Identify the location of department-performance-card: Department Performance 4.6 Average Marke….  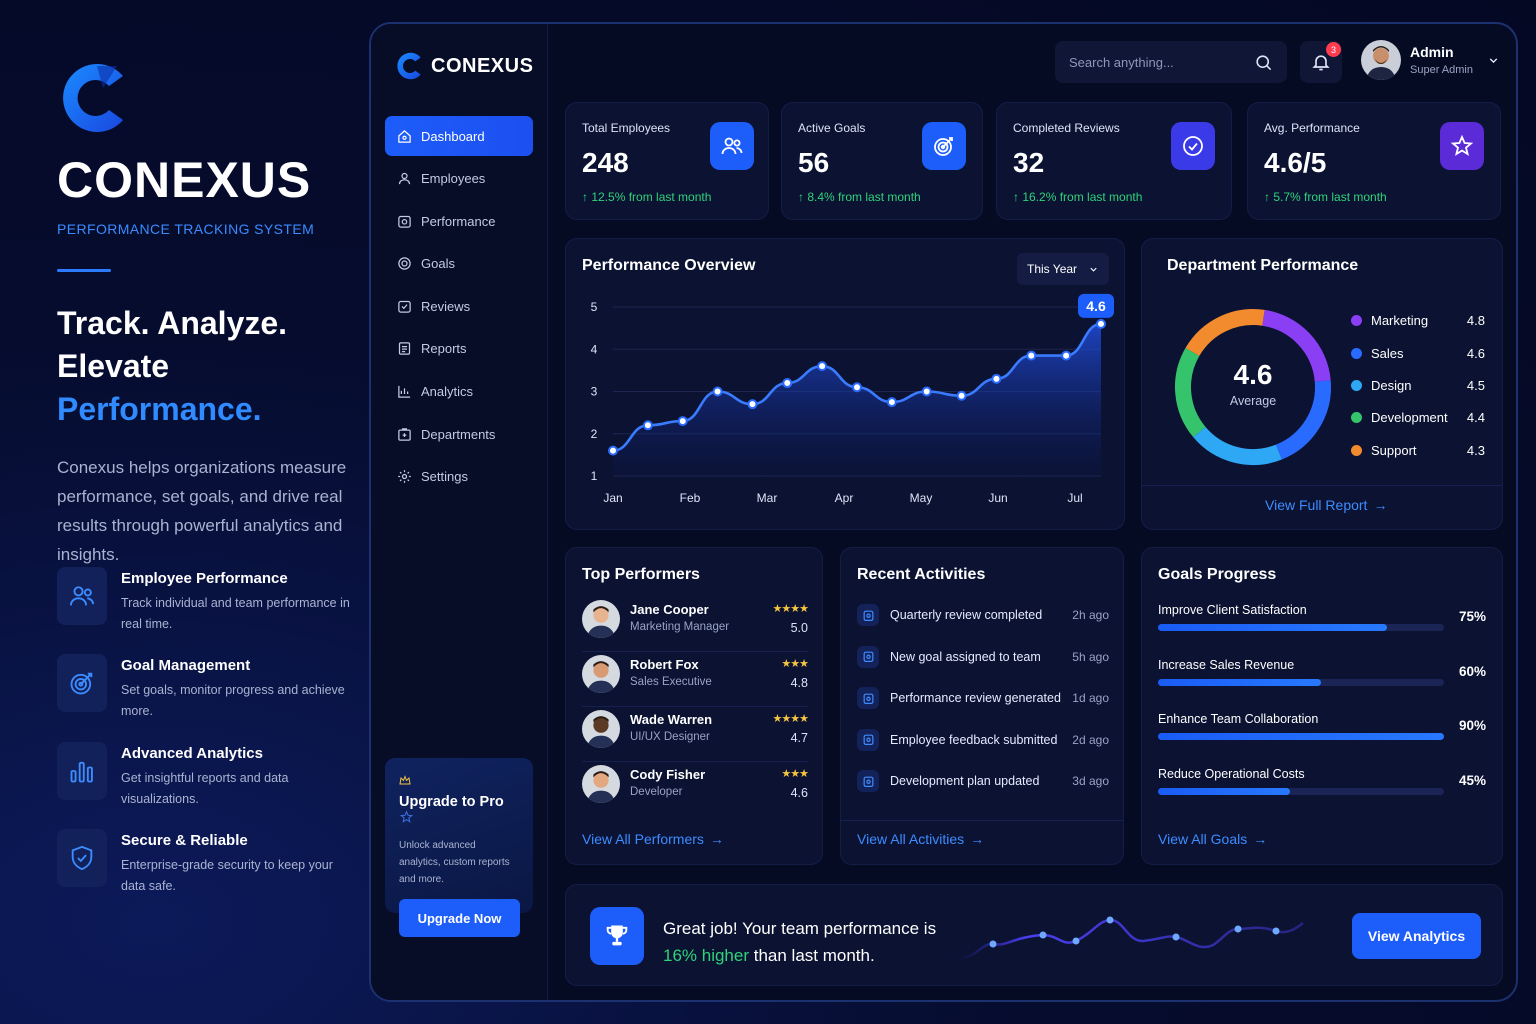
(1322, 384).